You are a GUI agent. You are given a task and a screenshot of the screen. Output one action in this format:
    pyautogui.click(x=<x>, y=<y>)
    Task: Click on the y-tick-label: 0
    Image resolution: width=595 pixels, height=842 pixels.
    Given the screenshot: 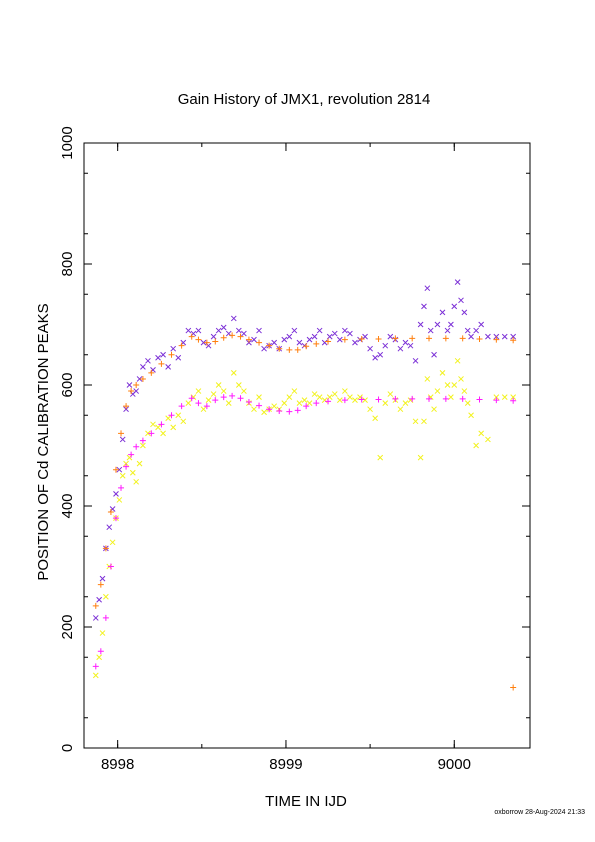 What is the action you would take?
    pyautogui.click(x=67, y=748)
    